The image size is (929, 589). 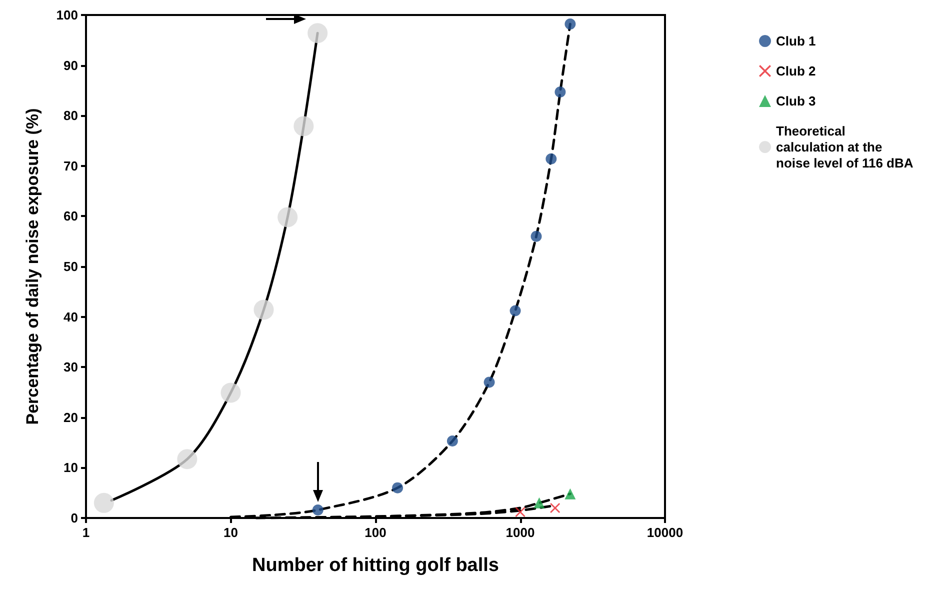 I want to click on x-tick-label: 10000, so click(x=665, y=532).